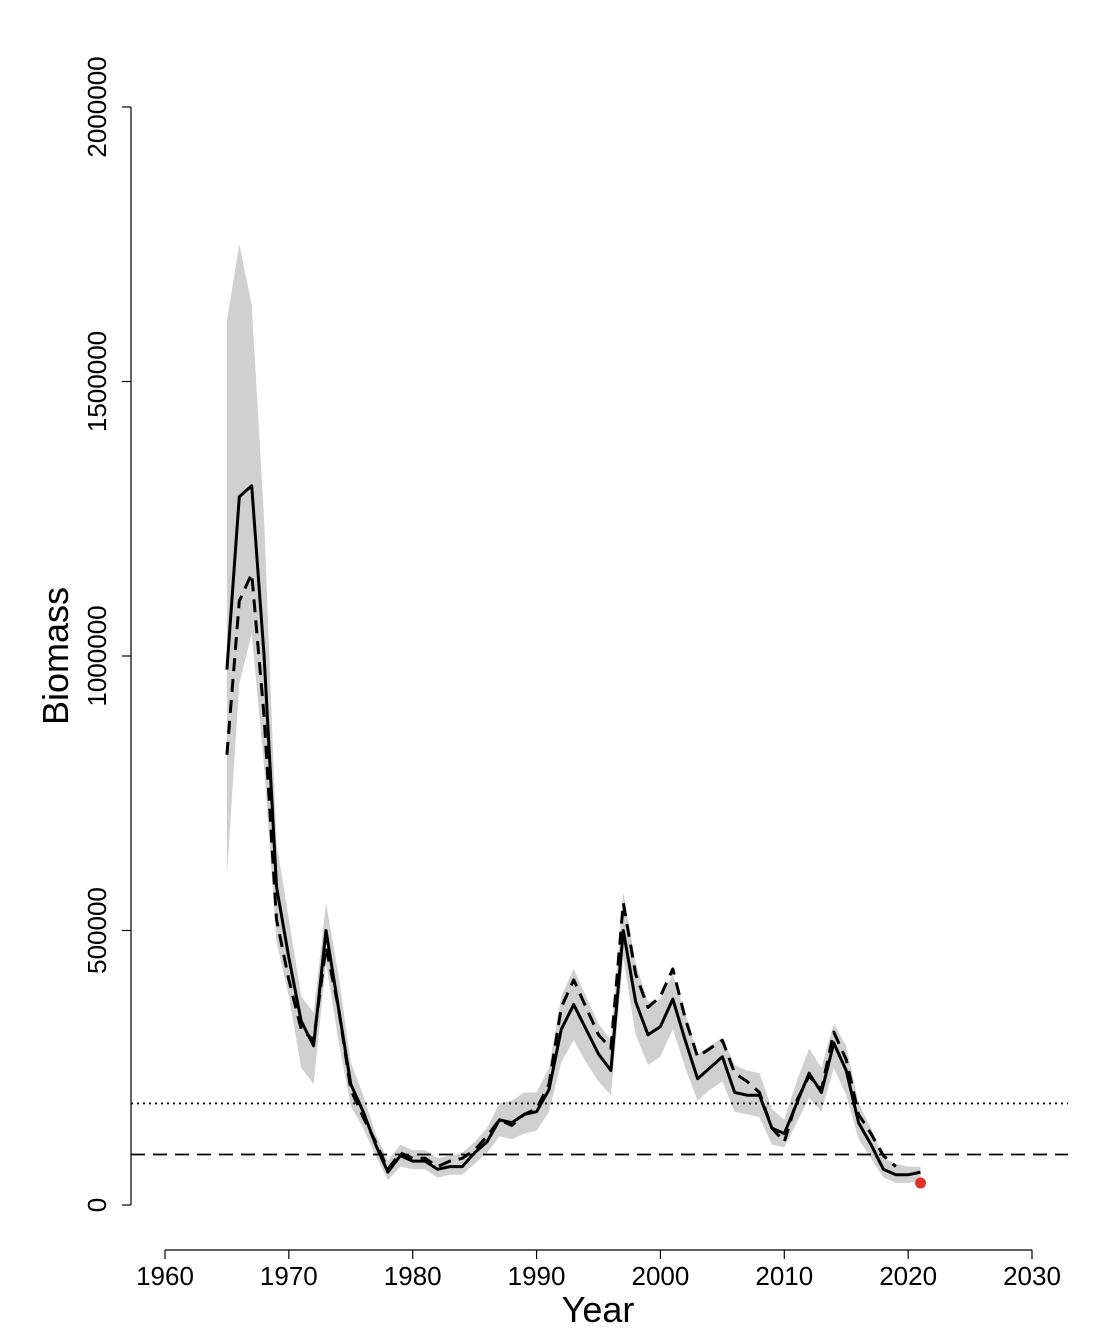 This screenshot has width=1116, height=1340. I want to click on x-tick-label: 1960, so click(165, 1276).